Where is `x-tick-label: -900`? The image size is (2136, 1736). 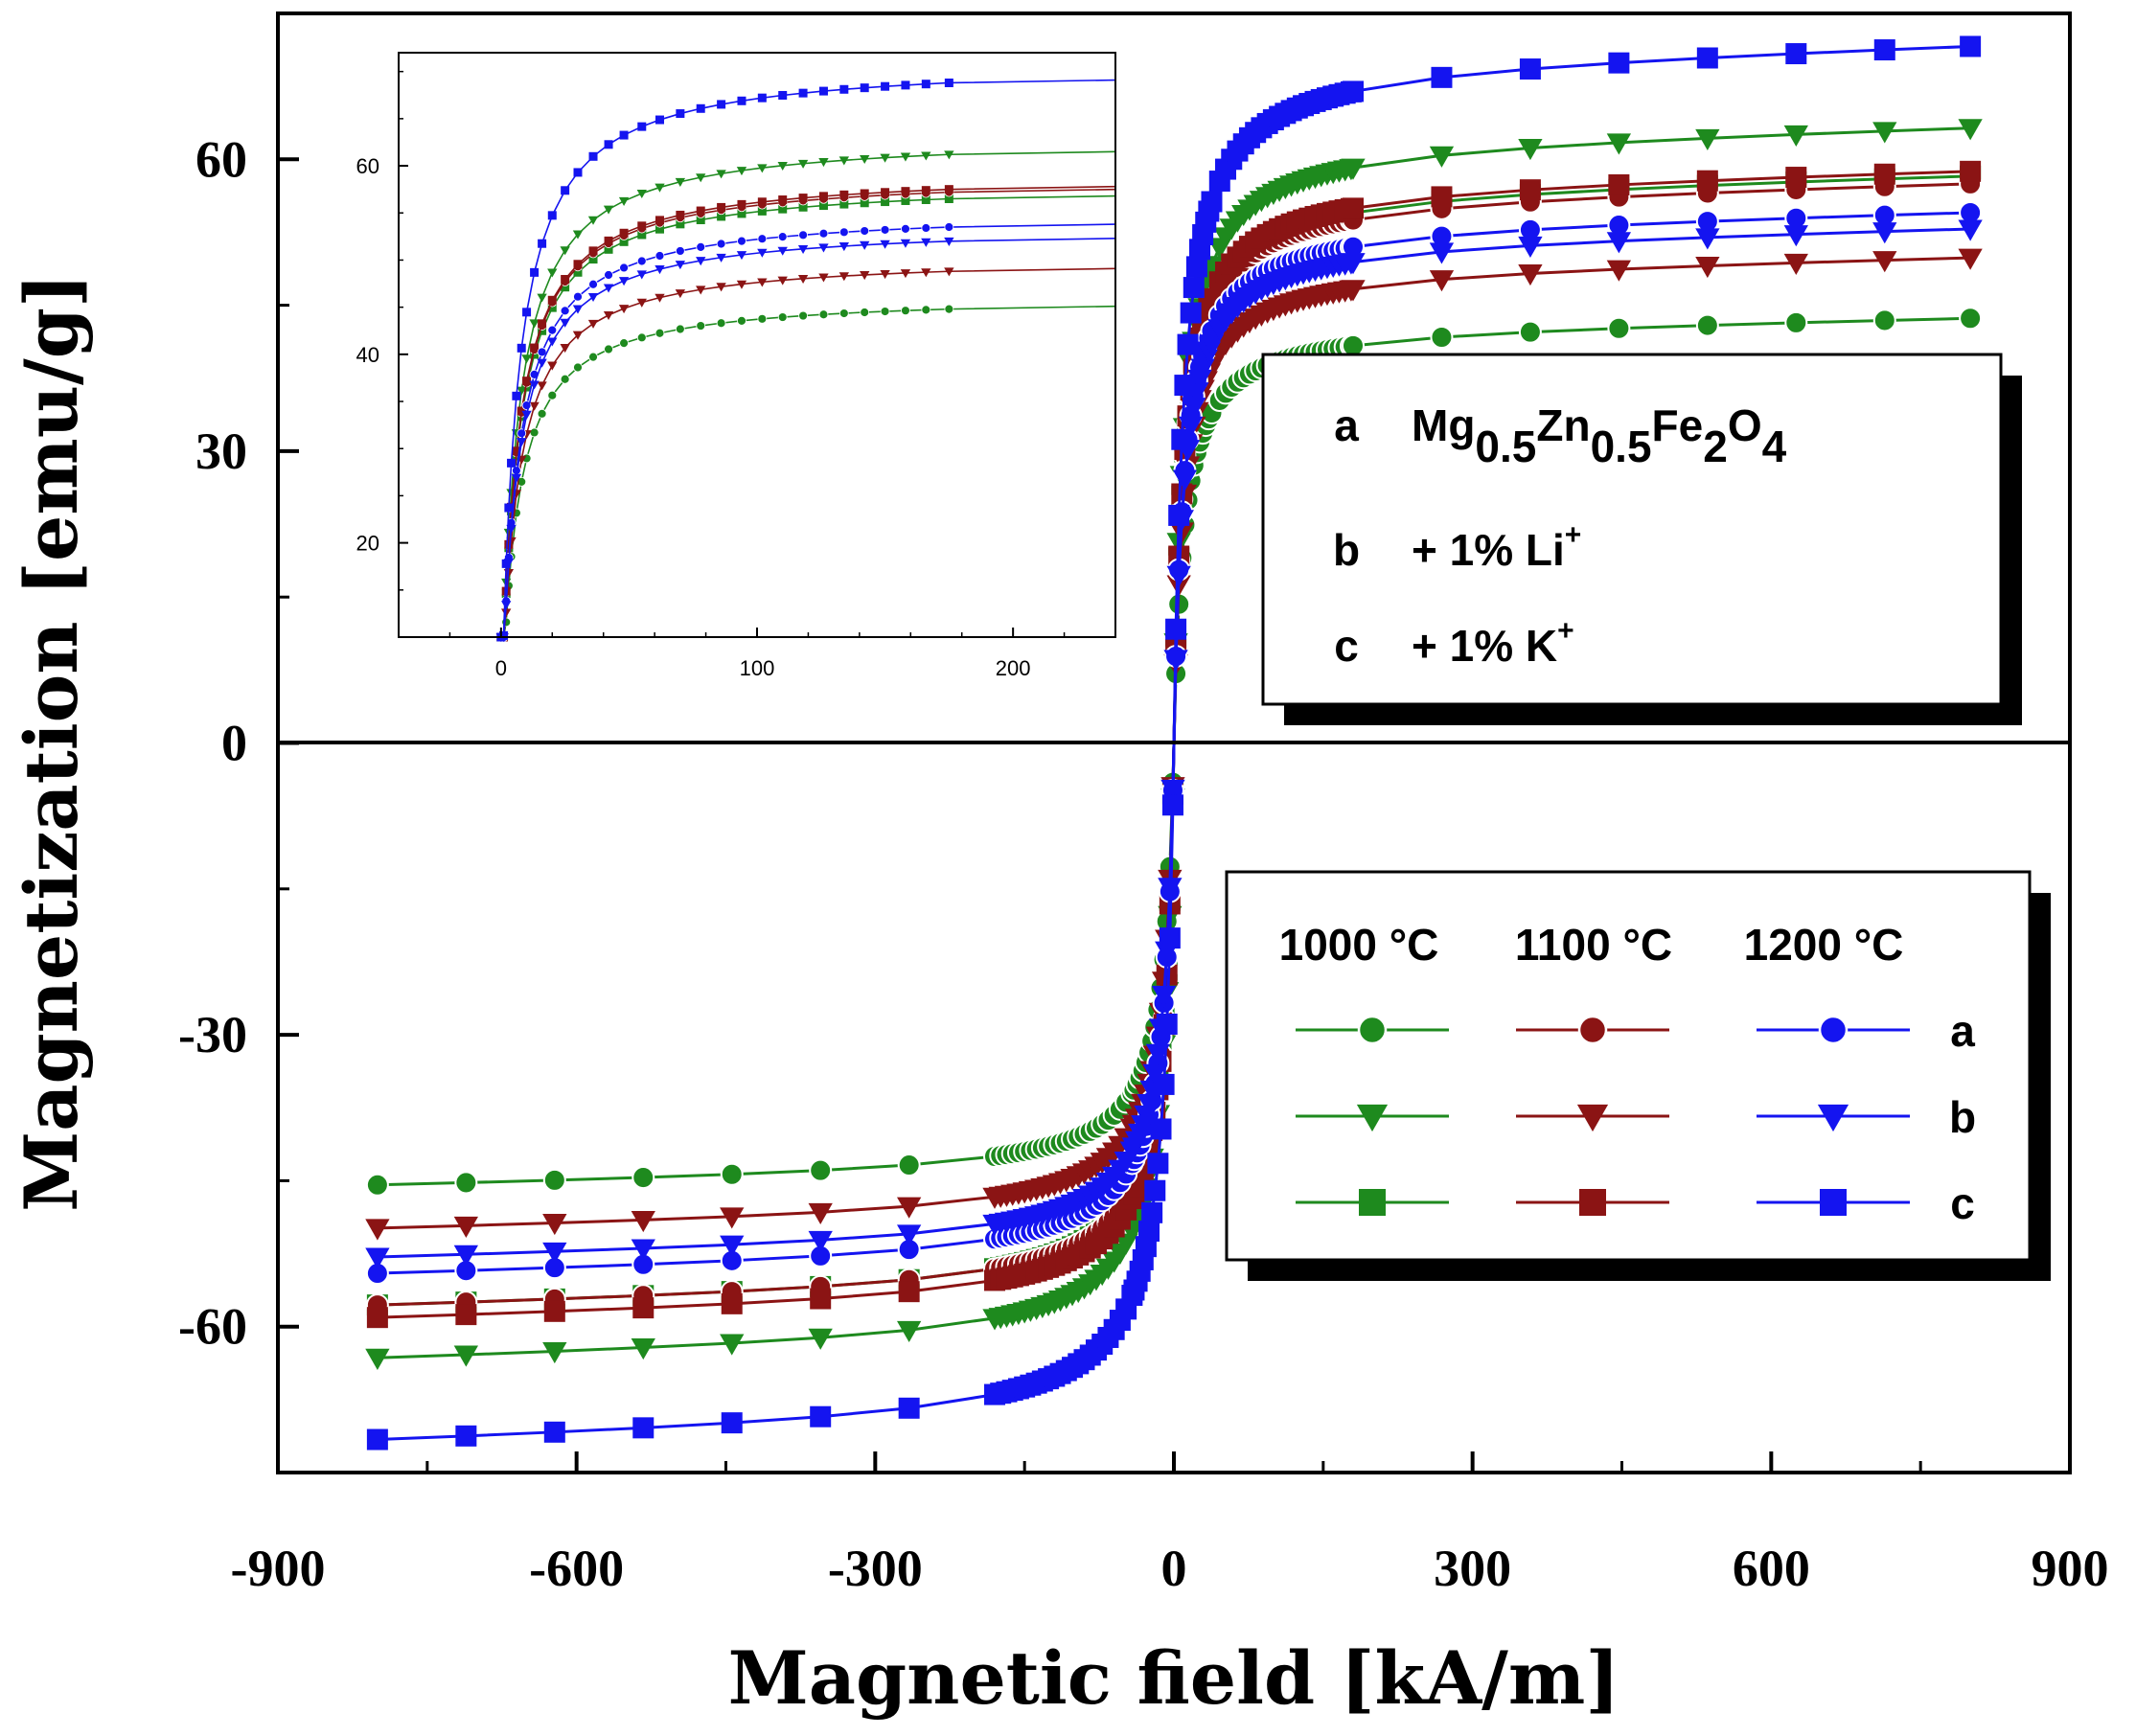 x-tick-label: -900 is located at coordinates (278, 1569).